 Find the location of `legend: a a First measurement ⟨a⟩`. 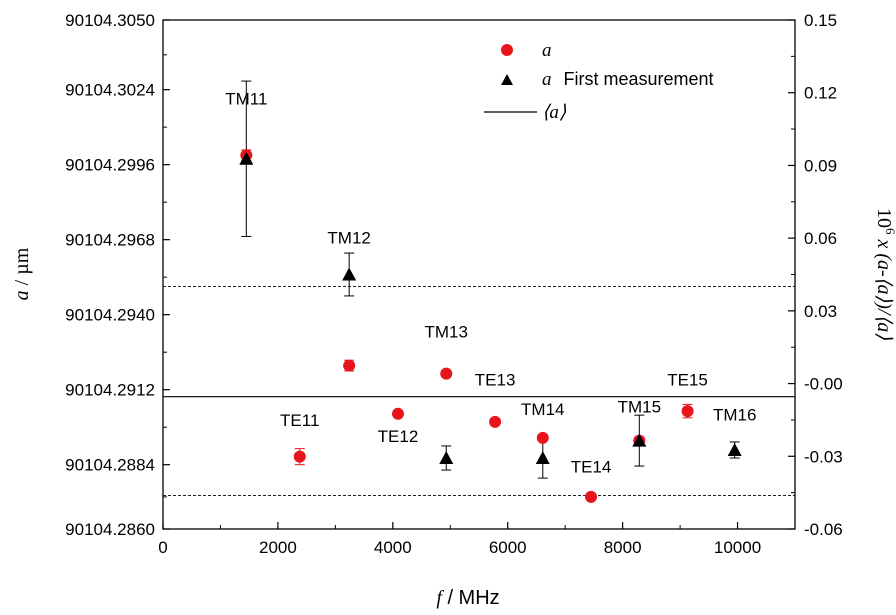

legend: a a First measurement ⟨a⟩ is located at coordinates (599, 81).